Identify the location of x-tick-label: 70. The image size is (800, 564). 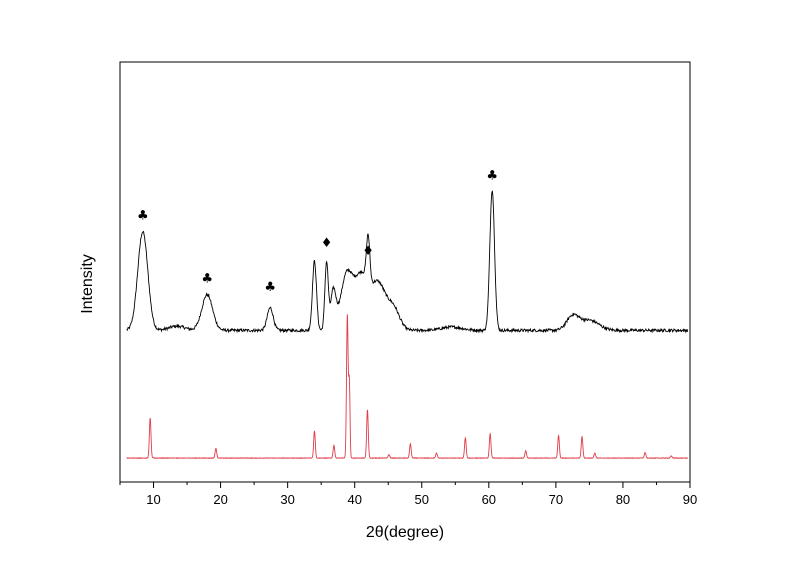
(556, 499).